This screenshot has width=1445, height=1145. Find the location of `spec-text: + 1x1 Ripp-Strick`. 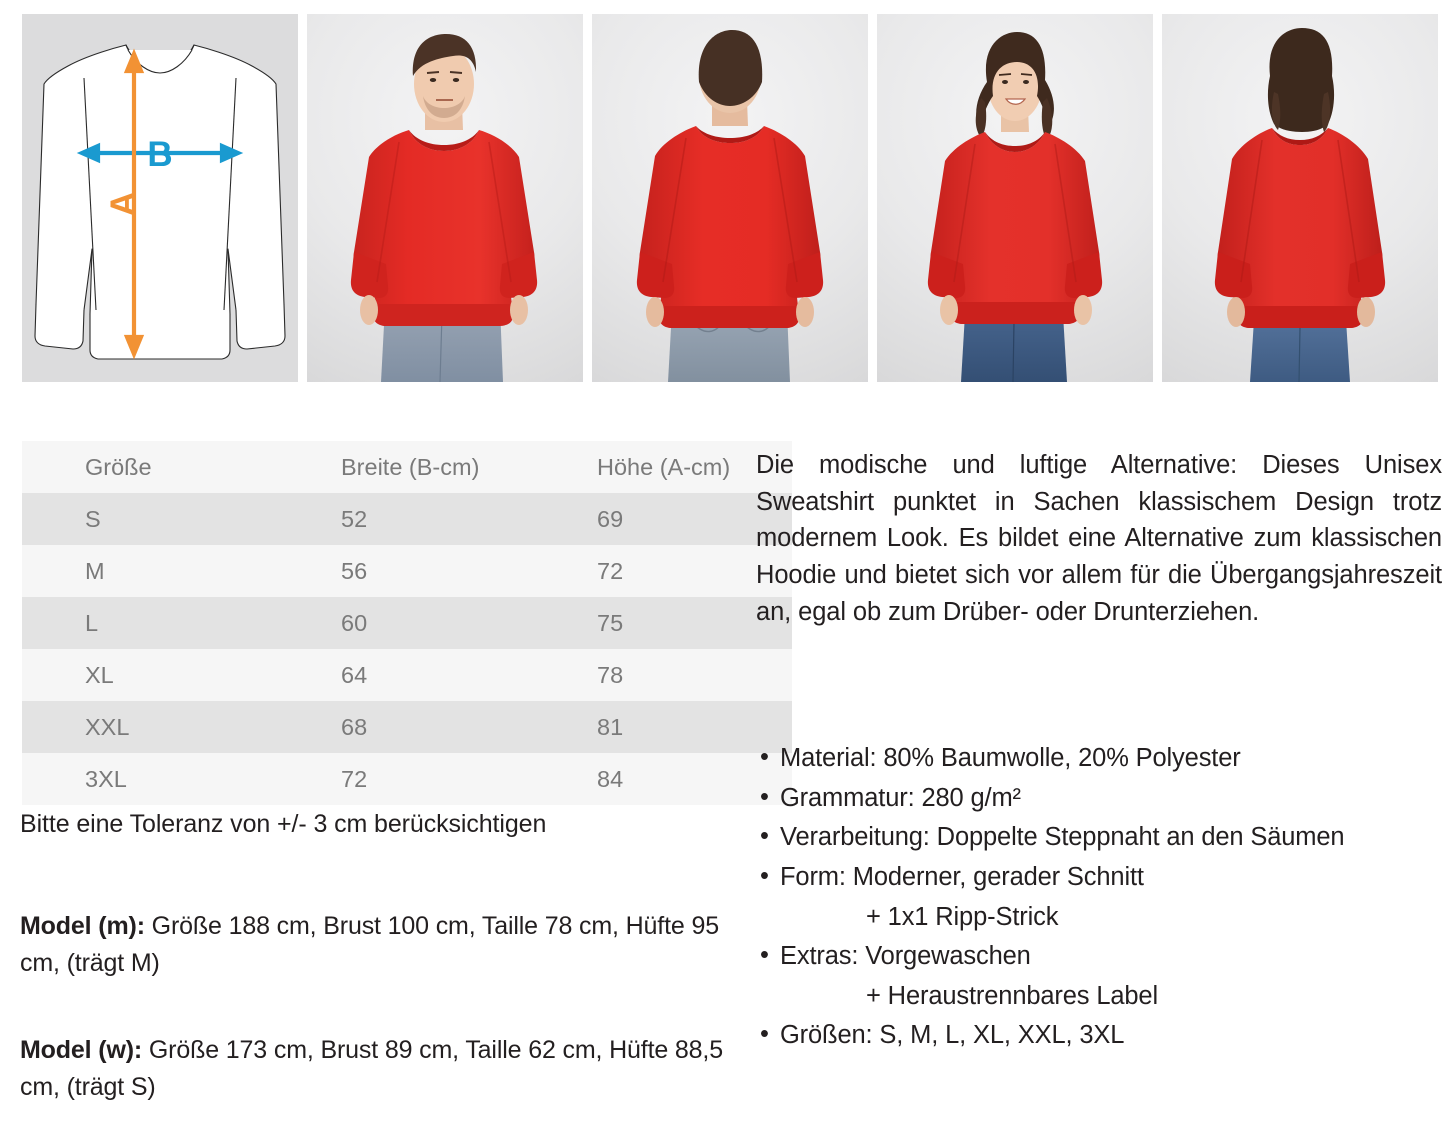

spec-text: + 1x1 Ripp-Strick is located at coordinates (962, 916).